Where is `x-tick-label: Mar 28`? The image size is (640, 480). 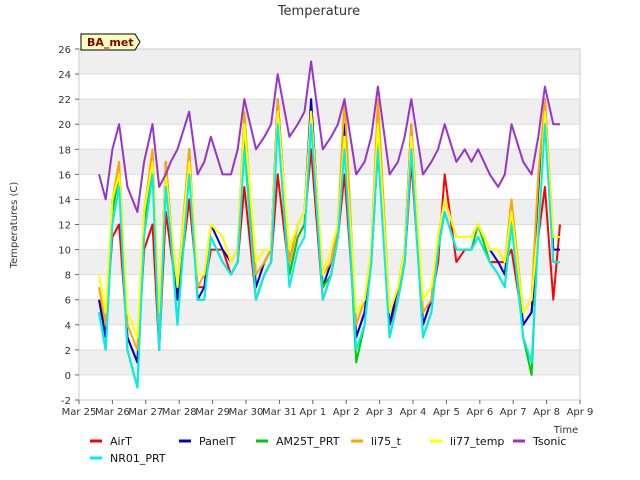
x-tick-label: Mar 28 is located at coordinates (179, 412).